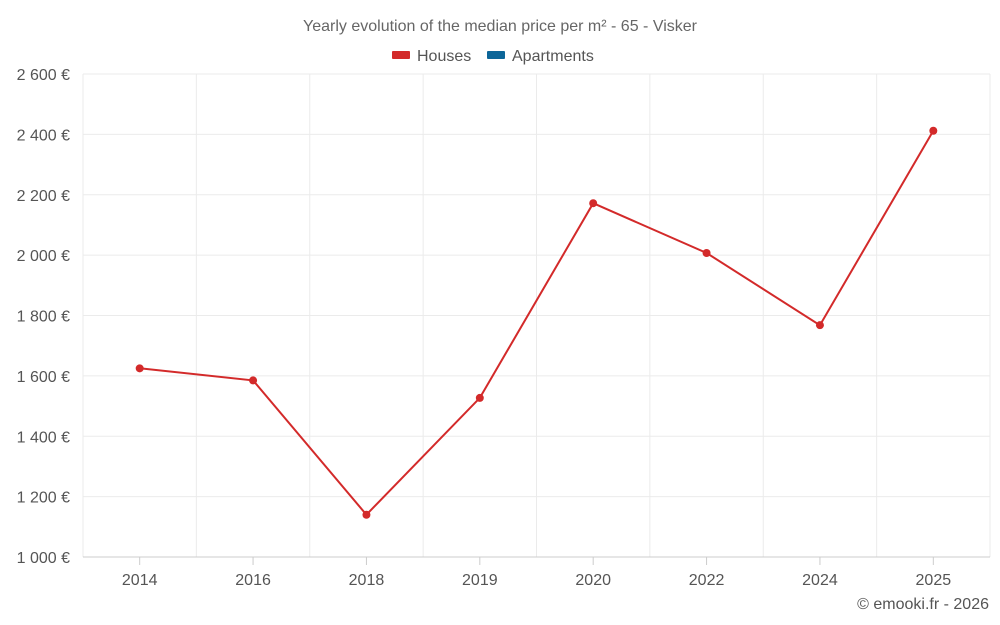 This screenshot has width=1000, height=625. I want to click on y-tick-label: 2 400 €, so click(43, 135).